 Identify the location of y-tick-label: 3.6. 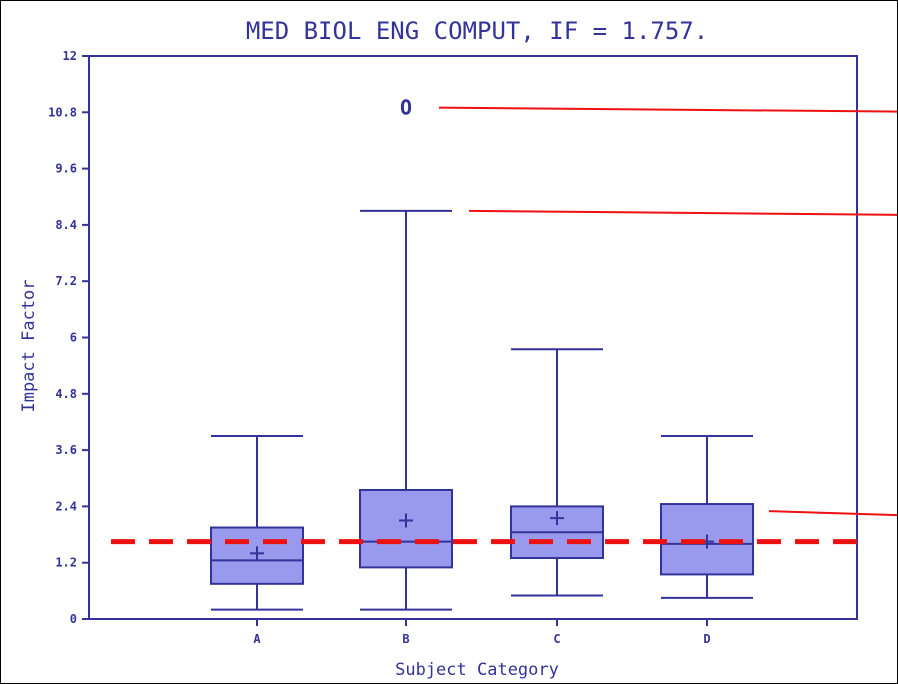
(66, 450).